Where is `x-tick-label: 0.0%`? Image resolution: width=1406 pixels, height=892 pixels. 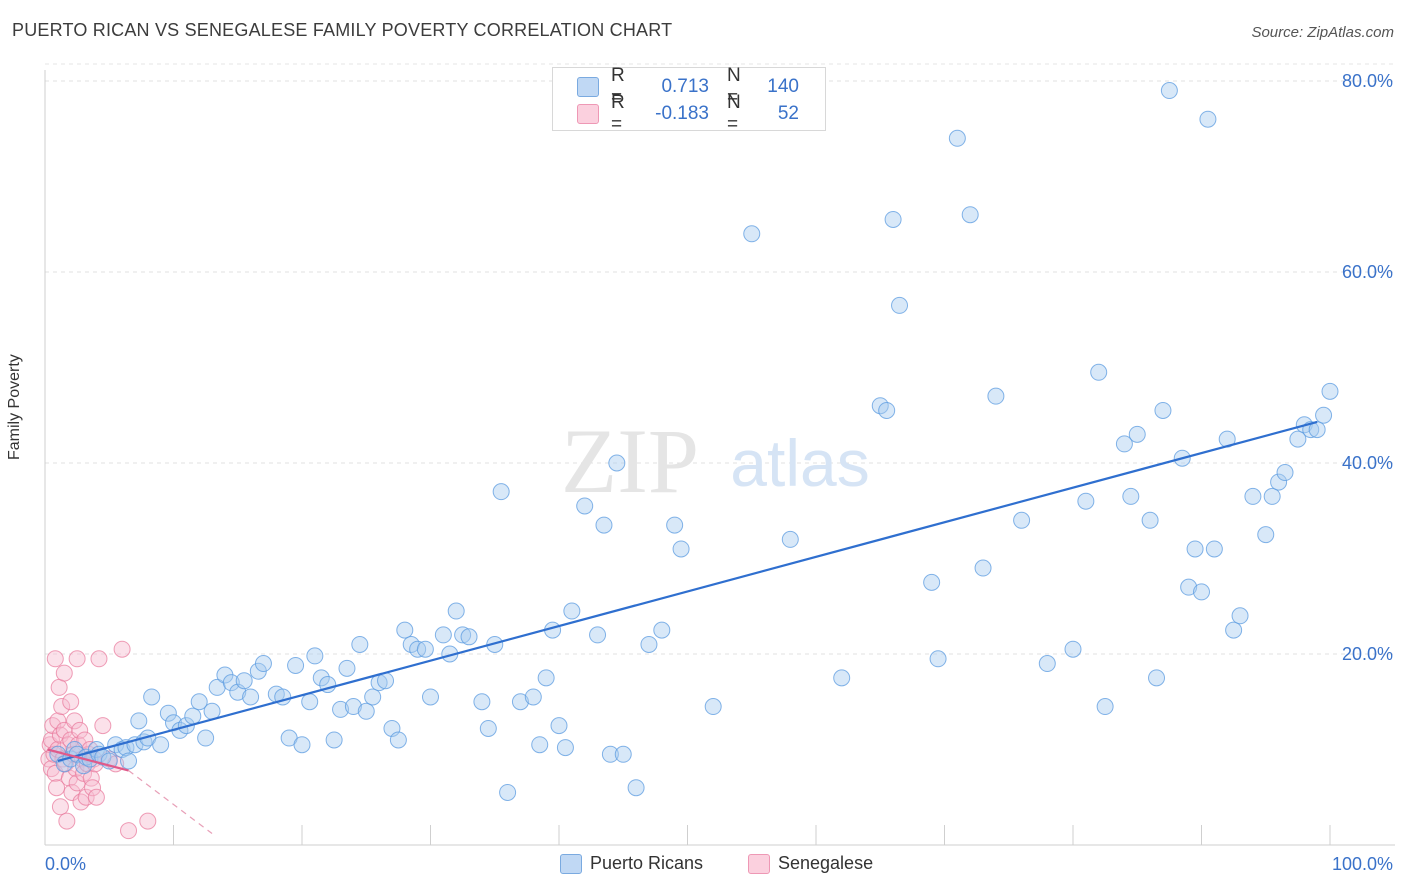
x-tick-label: 0.0% is located at coordinates (65, 864).